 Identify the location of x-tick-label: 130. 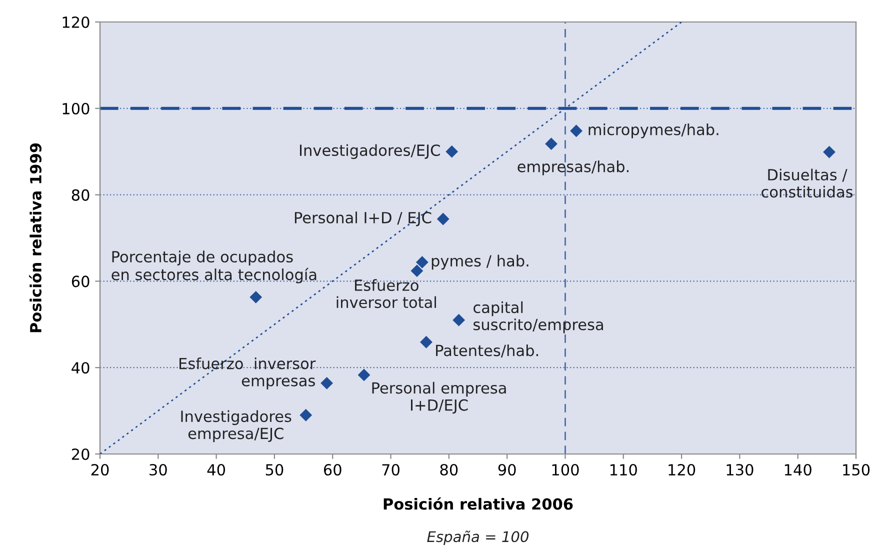
(740, 470).